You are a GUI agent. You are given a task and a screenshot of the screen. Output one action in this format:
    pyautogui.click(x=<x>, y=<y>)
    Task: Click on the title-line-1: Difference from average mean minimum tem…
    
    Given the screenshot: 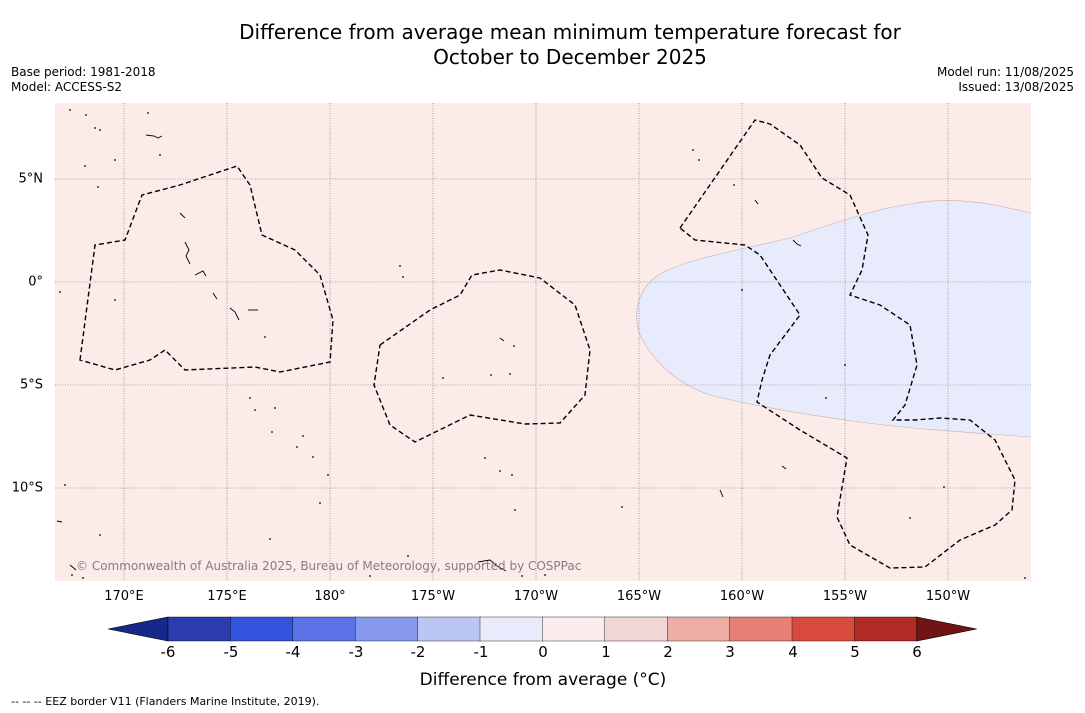 What is the action you would take?
    pyautogui.click(x=570, y=32)
    